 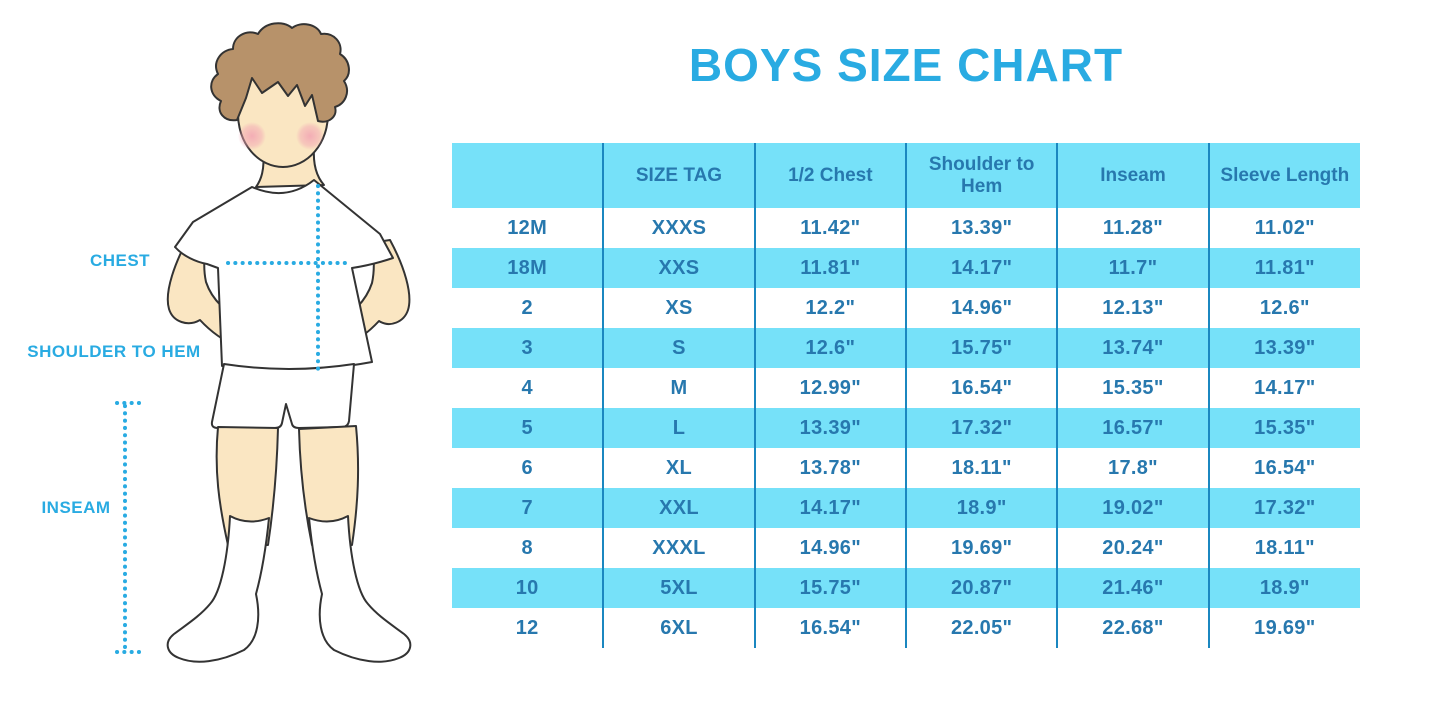 I want to click on size-label-cell: 4, so click(x=527, y=387).